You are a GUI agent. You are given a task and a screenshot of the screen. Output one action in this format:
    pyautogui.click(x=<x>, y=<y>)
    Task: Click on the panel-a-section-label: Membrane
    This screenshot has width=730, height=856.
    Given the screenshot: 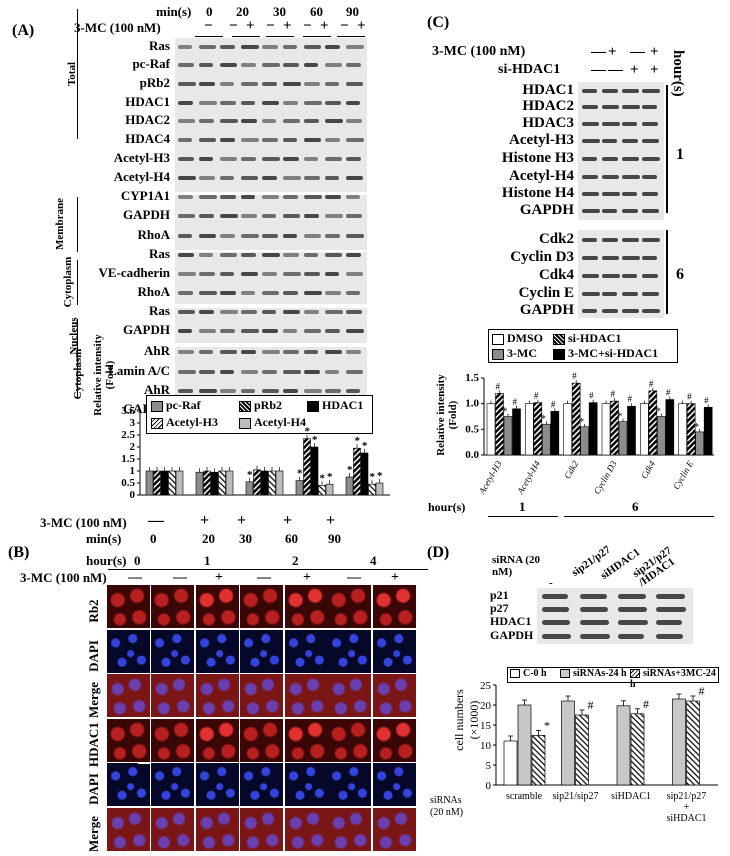 What is the action you would take?
    pyautogui.click(x=60, y=224)
    